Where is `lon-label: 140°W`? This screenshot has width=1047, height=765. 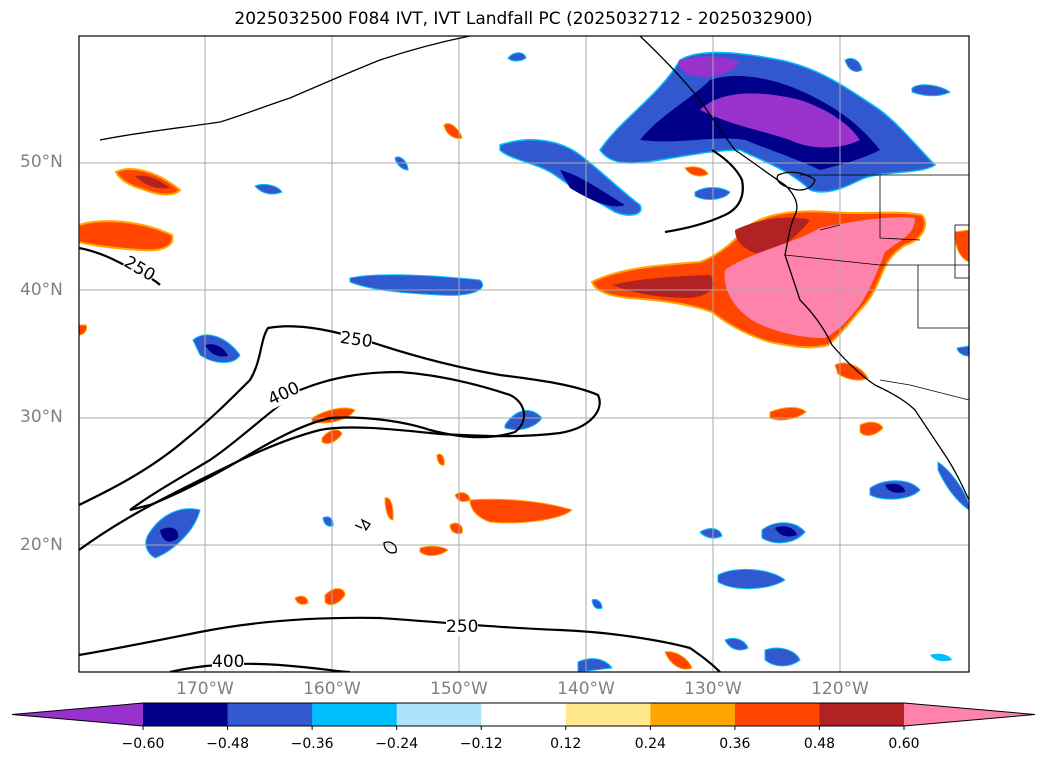
lon-label: 140°W is located at coordinates (586, 689).